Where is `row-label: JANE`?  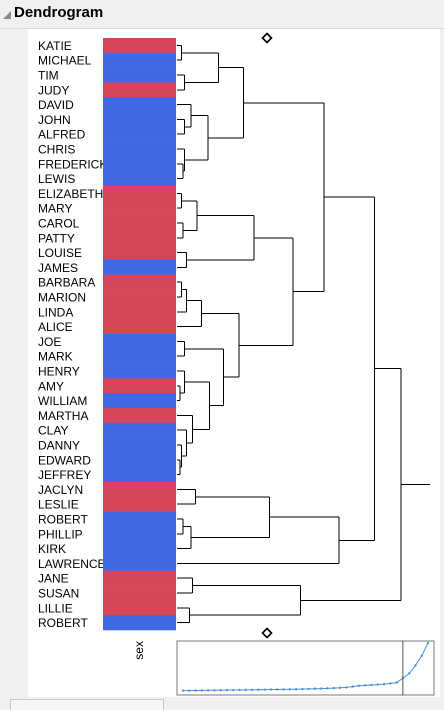 row-label: JANE is located at coordinates (53, 579).